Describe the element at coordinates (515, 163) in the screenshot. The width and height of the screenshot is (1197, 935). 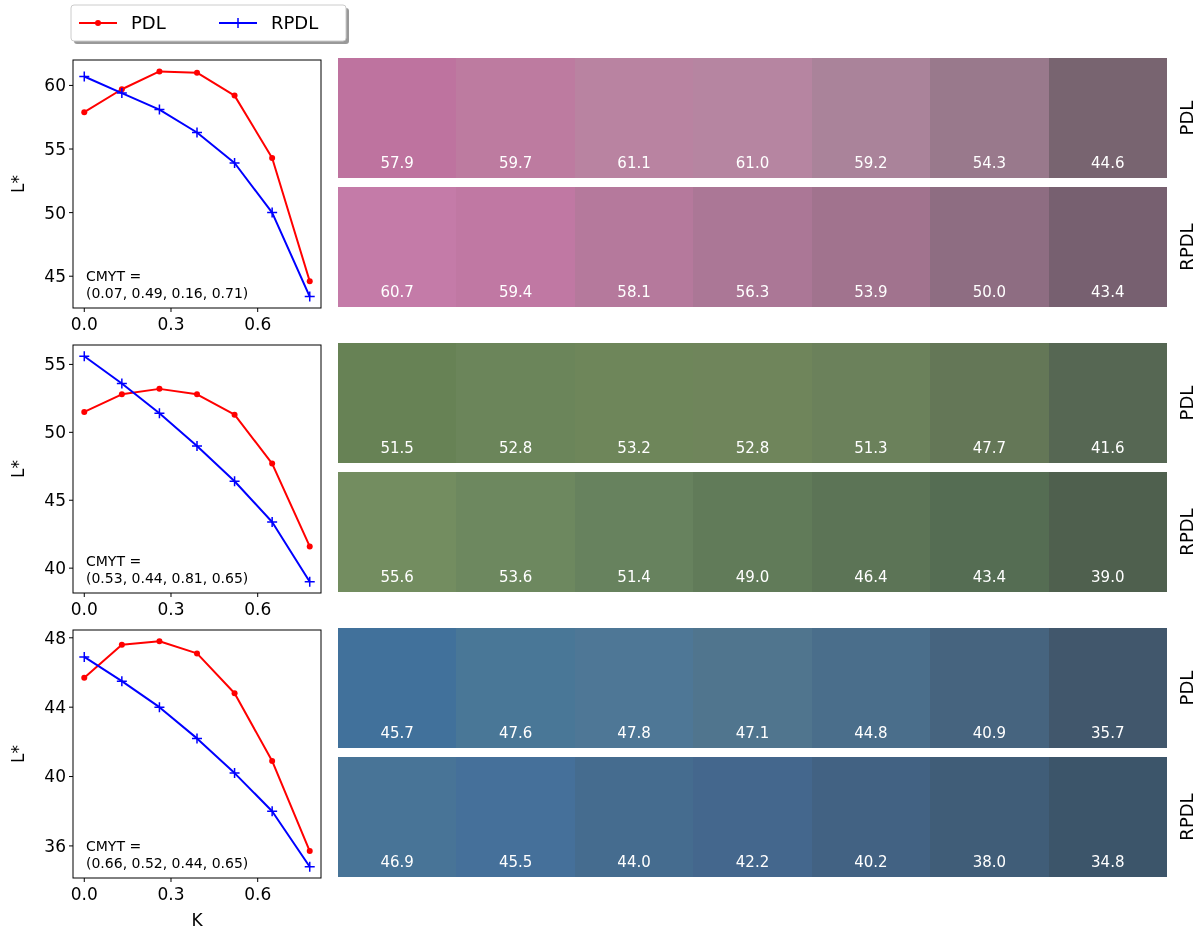
I see `data-label: 59.7` at that location.